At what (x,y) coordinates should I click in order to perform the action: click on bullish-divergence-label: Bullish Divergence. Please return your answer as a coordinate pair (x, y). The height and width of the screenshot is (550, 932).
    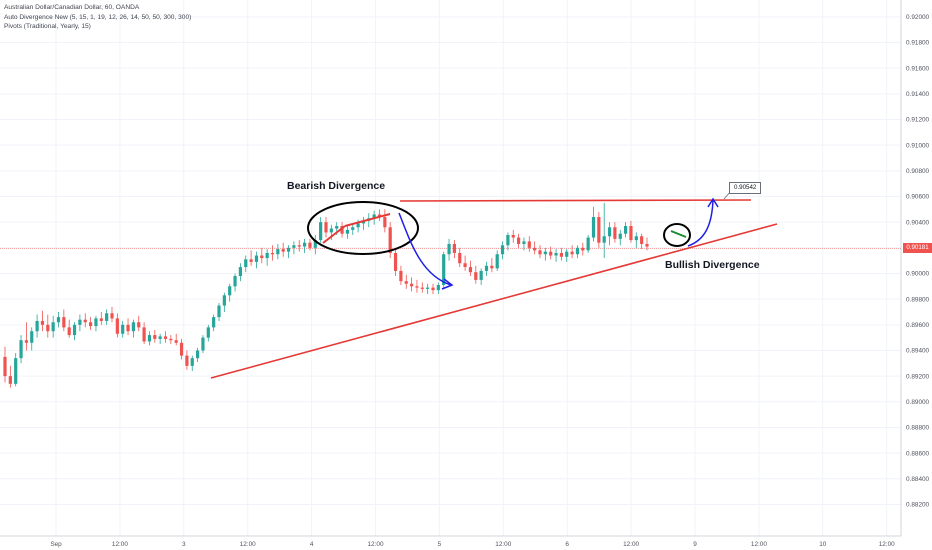
    Looking at the image, I should click on (712, 265).